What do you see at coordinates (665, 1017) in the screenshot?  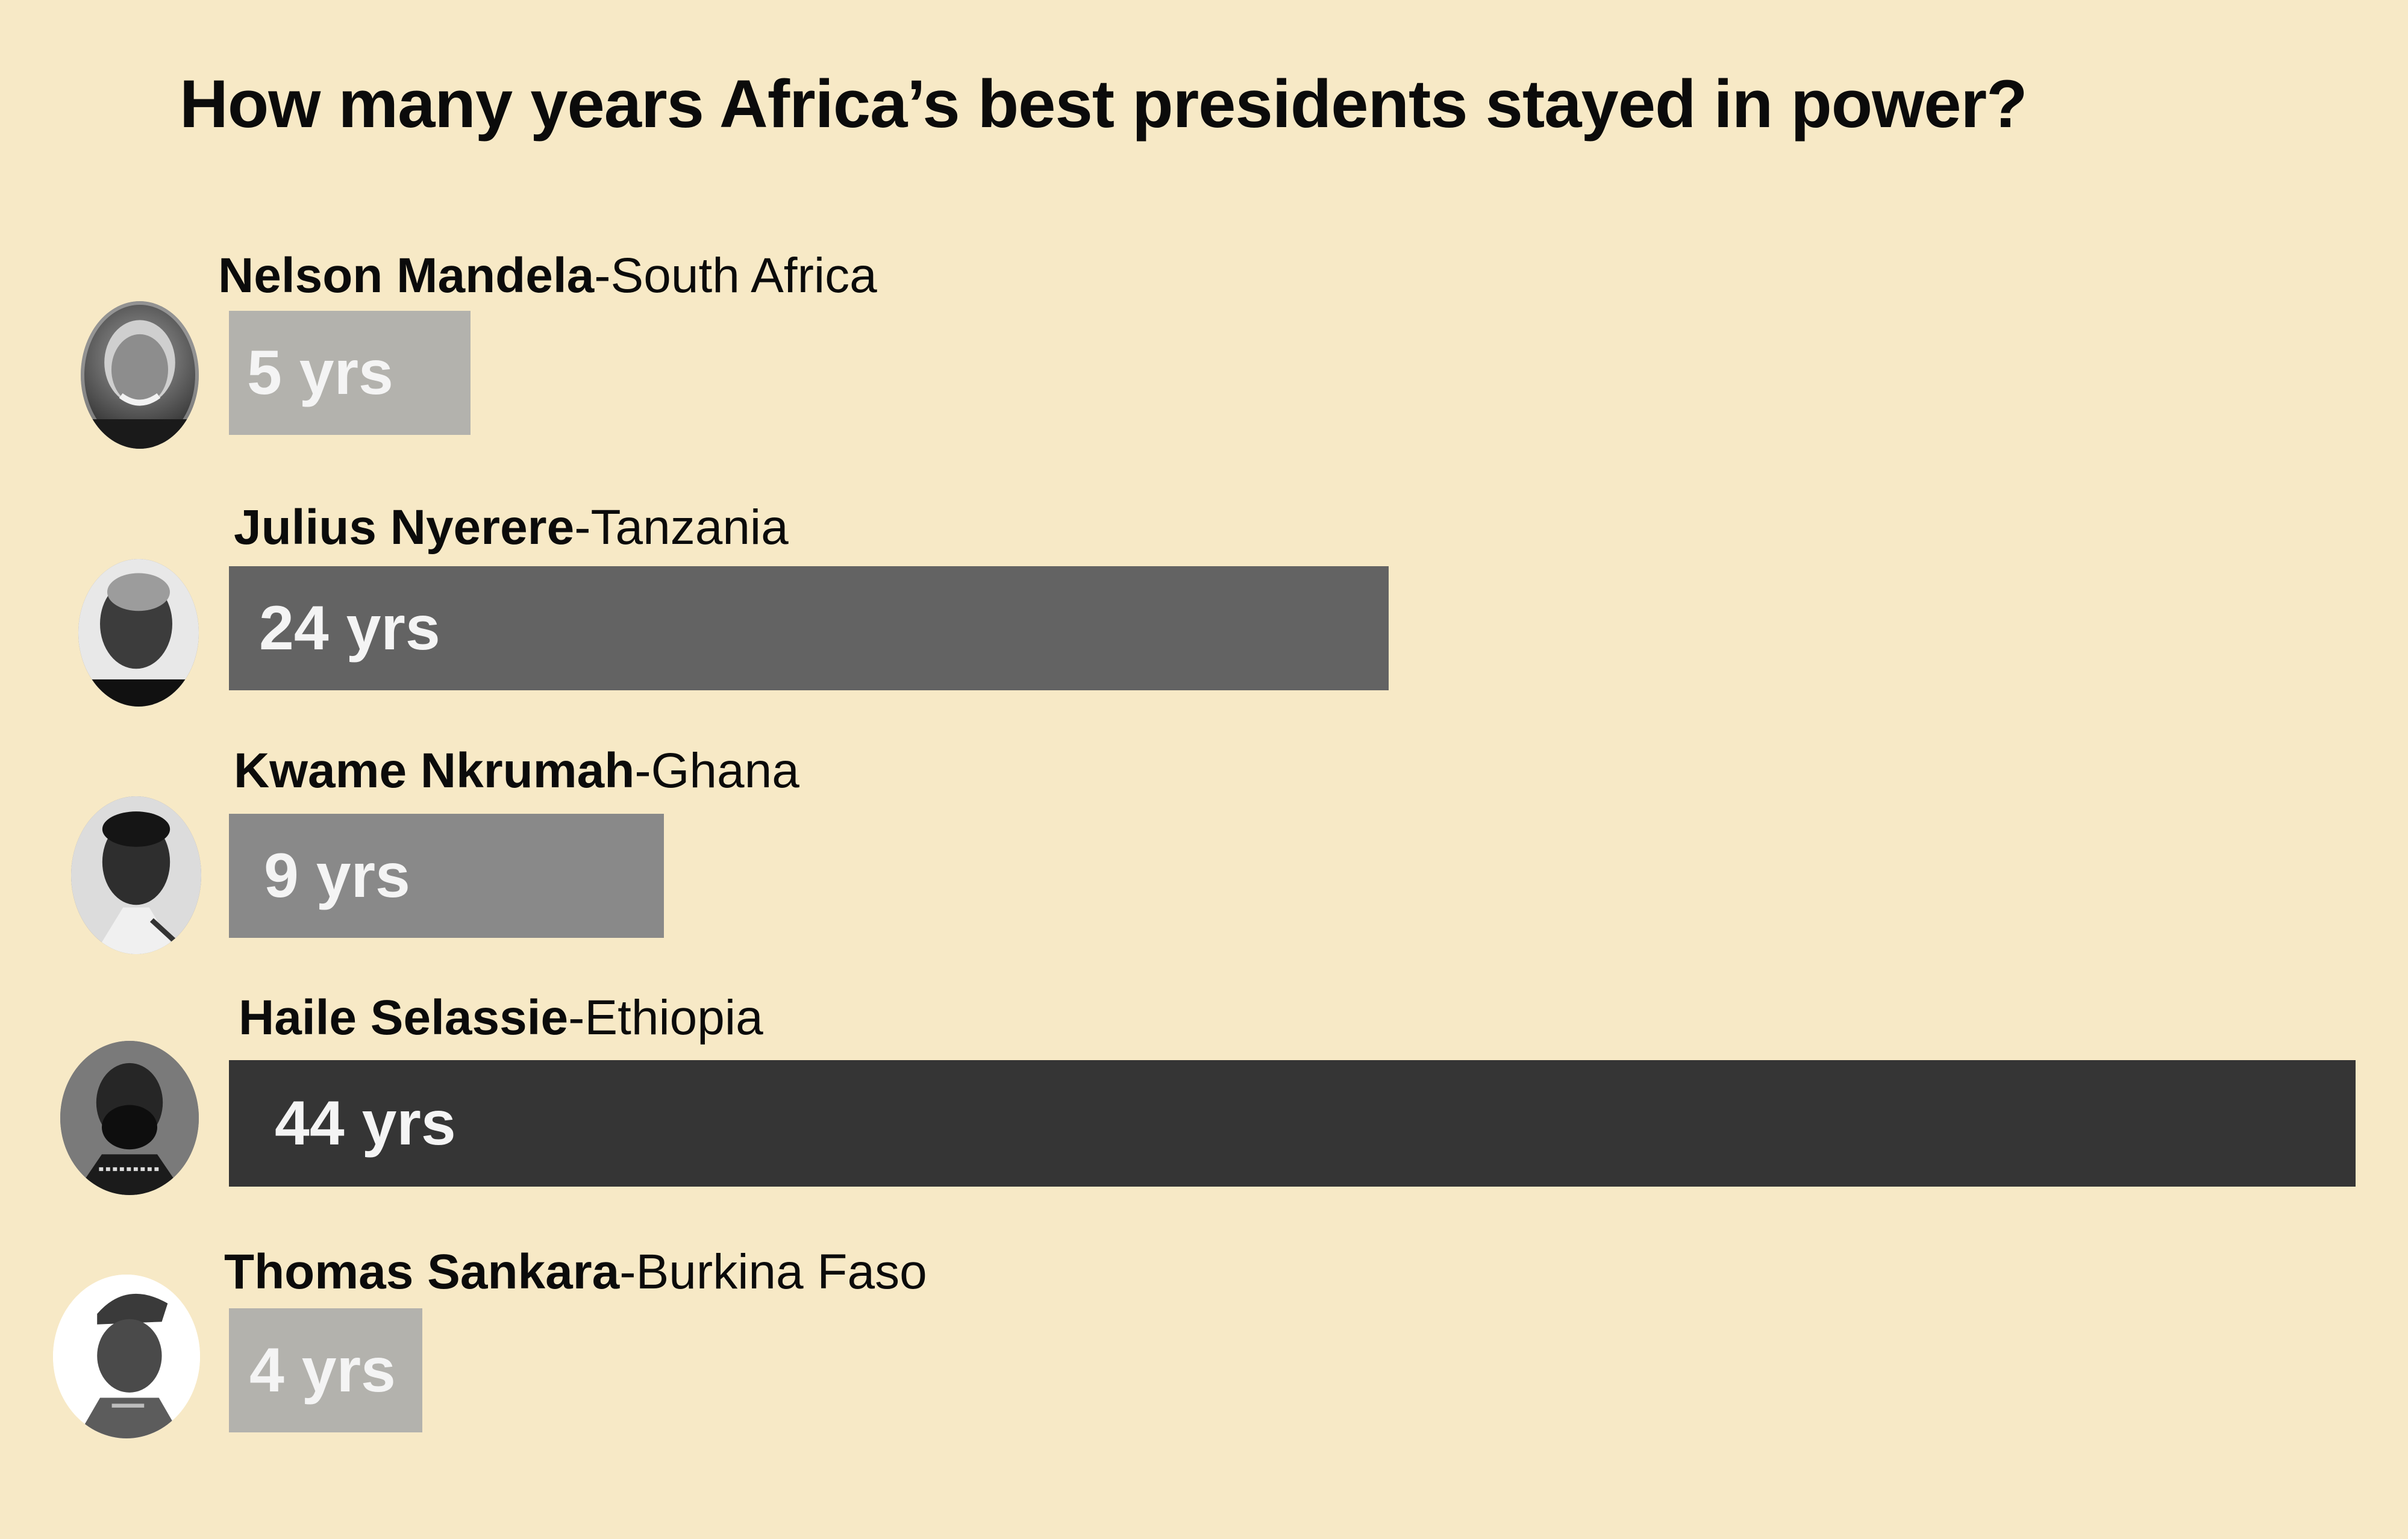 I see `country-name: -Ethiopia` at bounding box center [665, 1017].